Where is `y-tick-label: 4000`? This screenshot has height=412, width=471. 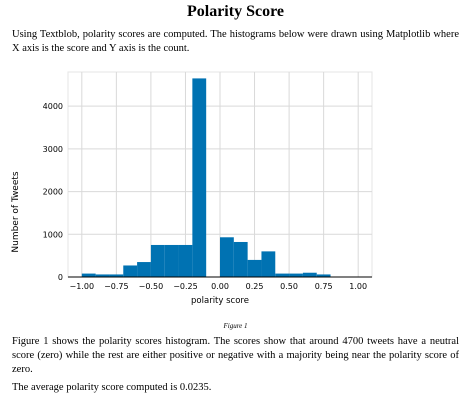
y-tick-label: 4000 is located at coordinates (53, 106).